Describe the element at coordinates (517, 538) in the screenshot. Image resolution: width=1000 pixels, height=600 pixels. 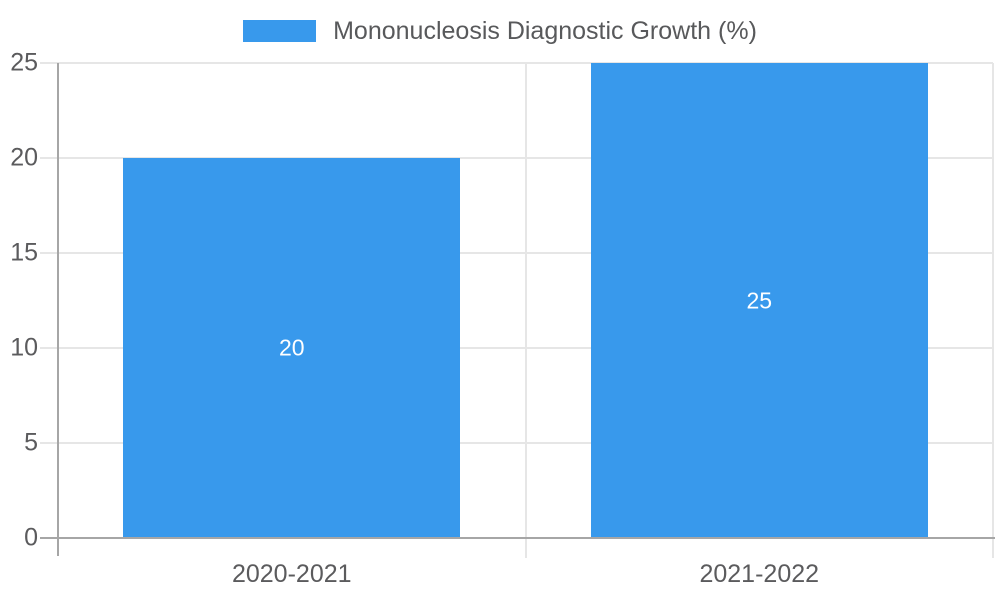
I see `x-axis-line` at that location.